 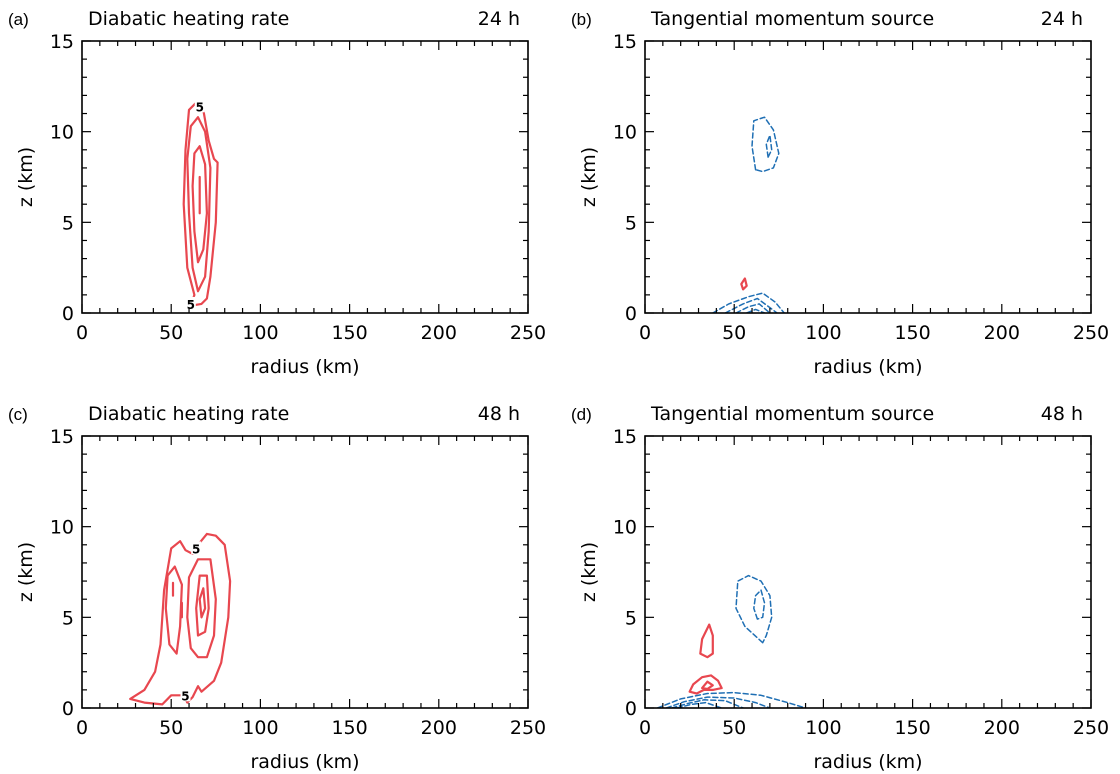 I want to click on panel-label: (b), so click(x=581, y=19).